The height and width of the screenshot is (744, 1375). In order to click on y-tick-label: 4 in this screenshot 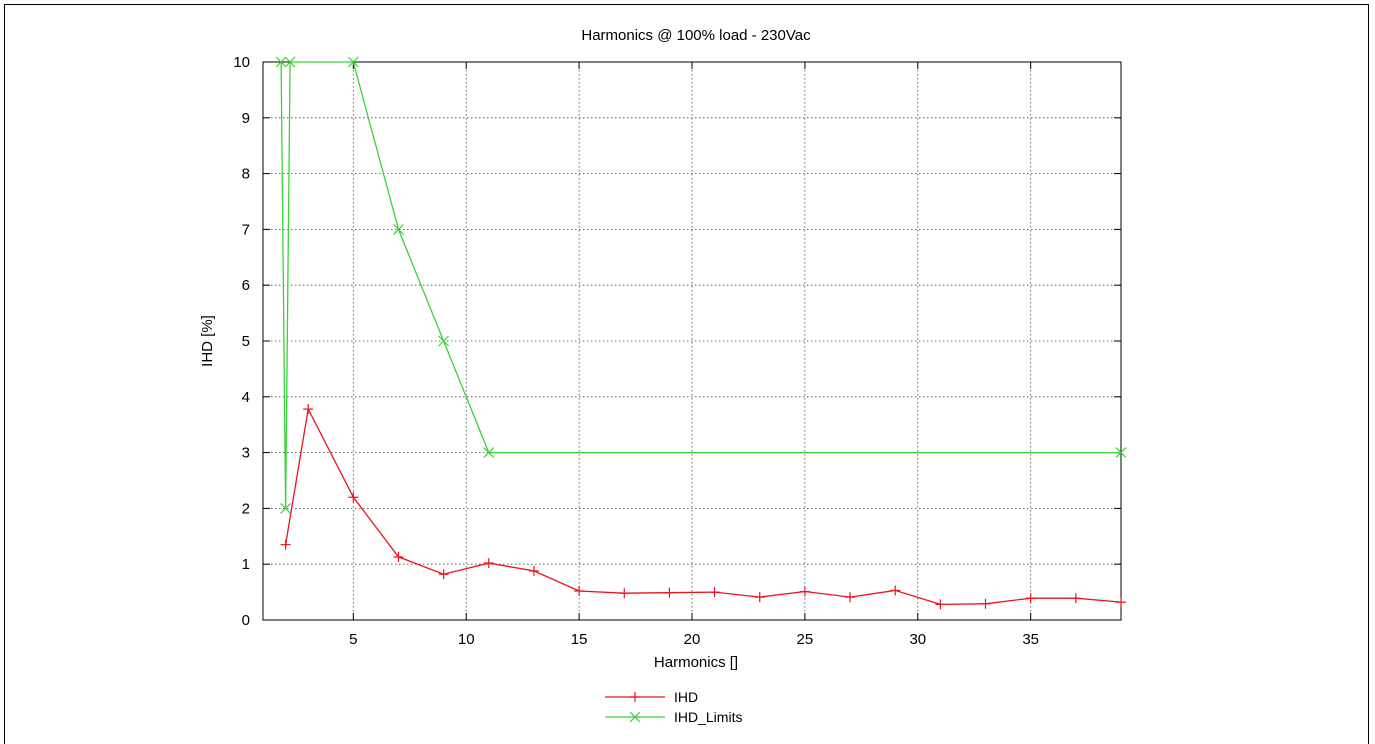, I will do `click(246, 397)`.